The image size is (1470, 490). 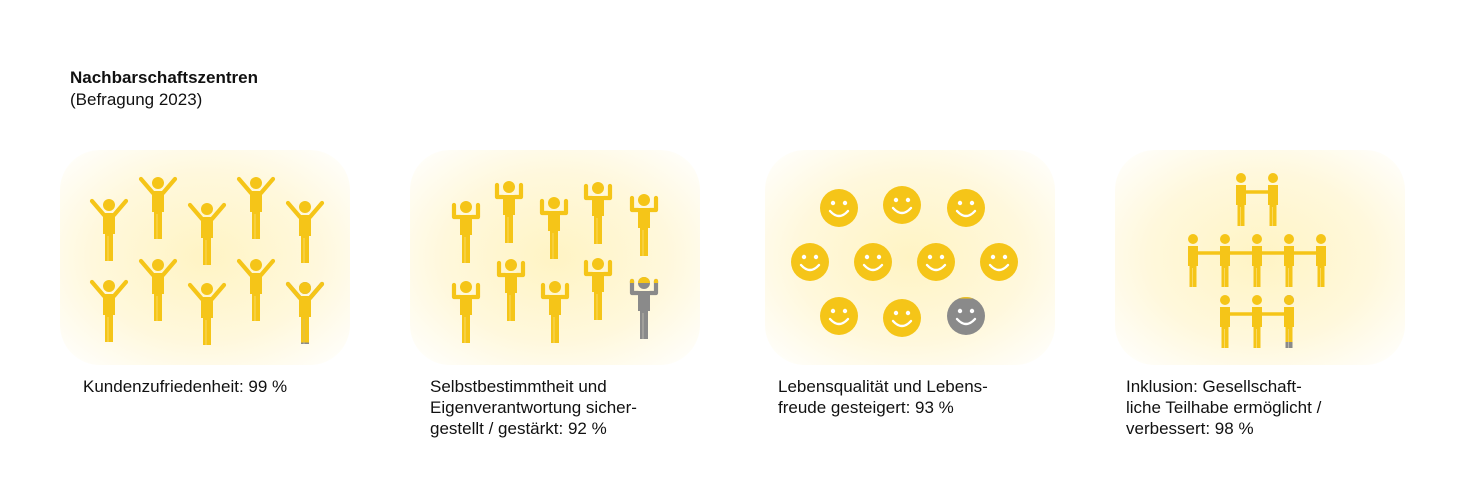 What do you see at coordinates (518, 386) in the screenshot?
I see `caption-line: Selbstbestimmtheit und` at bounding box center [518, 386].